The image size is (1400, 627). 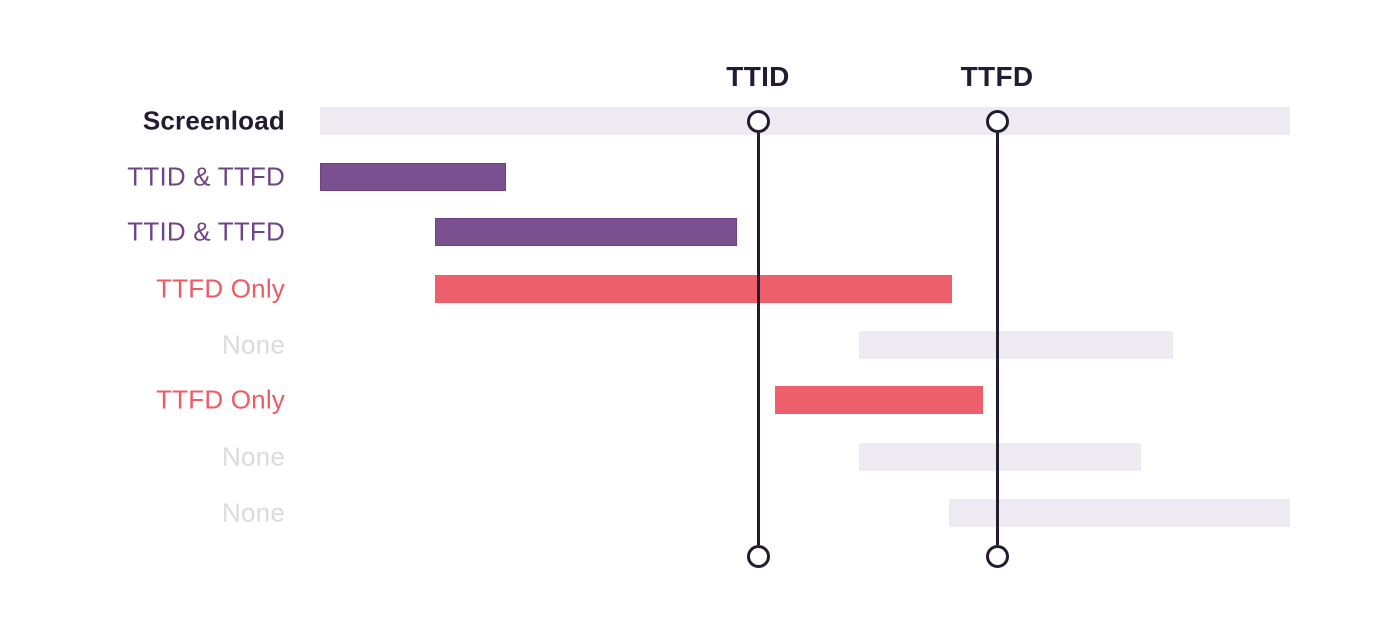 I want to click on ttid-marker-label: TTID, so click(x=758, y=76).